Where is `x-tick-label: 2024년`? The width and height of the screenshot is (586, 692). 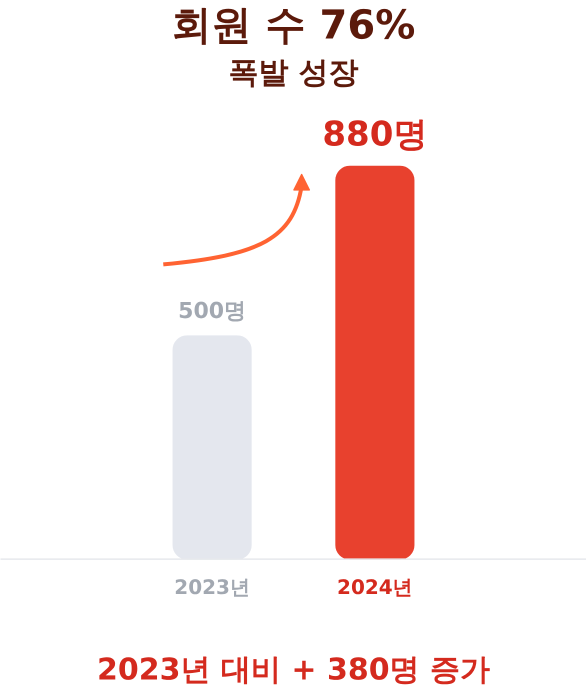
x-tick-label: 2024년 is located at coordinates (375, 586).